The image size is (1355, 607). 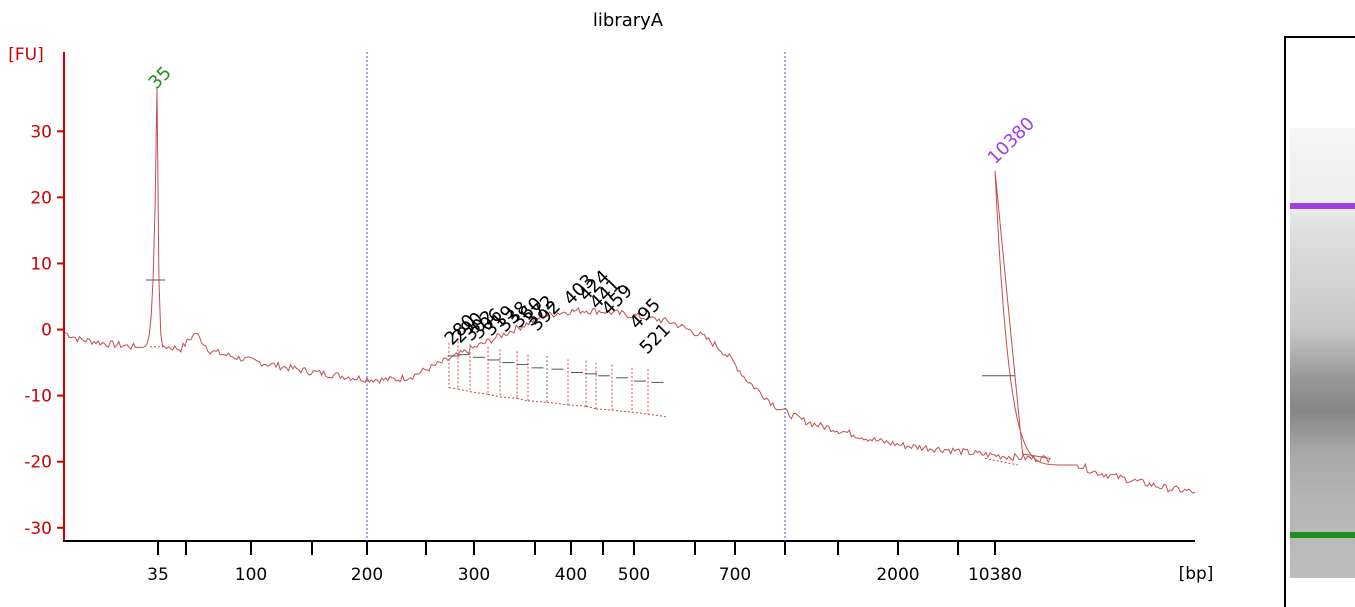 I want to click on y-tick-label: 10, so click(x=41, y=264).